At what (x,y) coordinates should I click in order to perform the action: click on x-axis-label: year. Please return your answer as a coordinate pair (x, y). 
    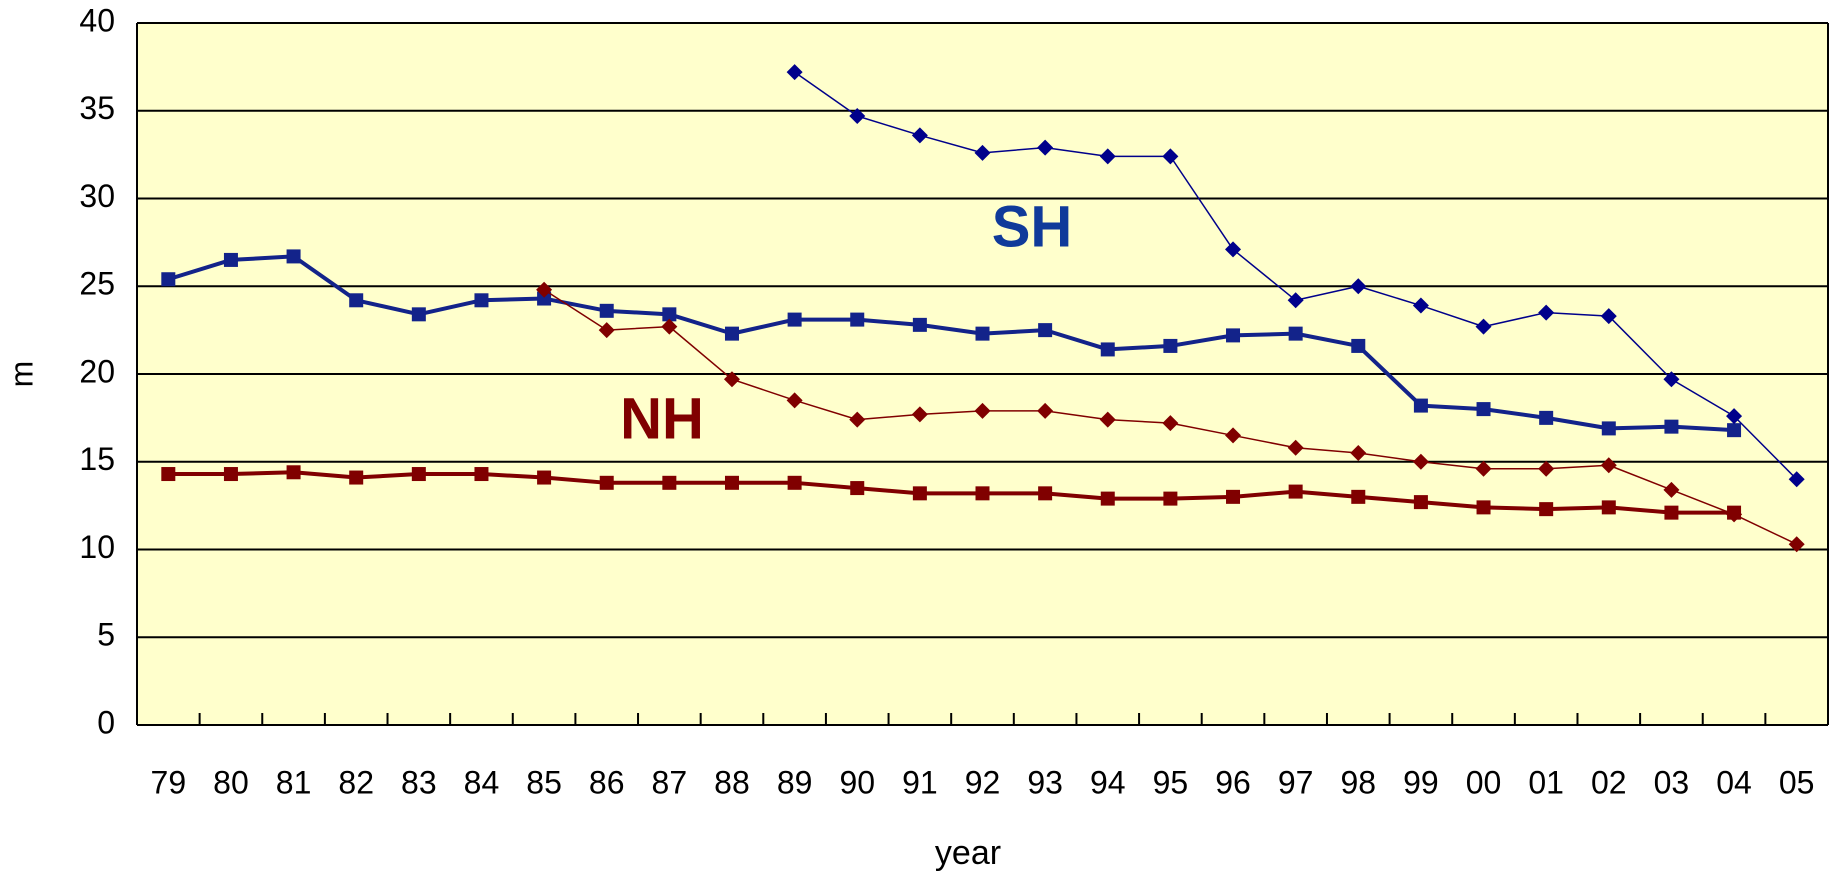
    Looking at the image, I should click on (968, 853).